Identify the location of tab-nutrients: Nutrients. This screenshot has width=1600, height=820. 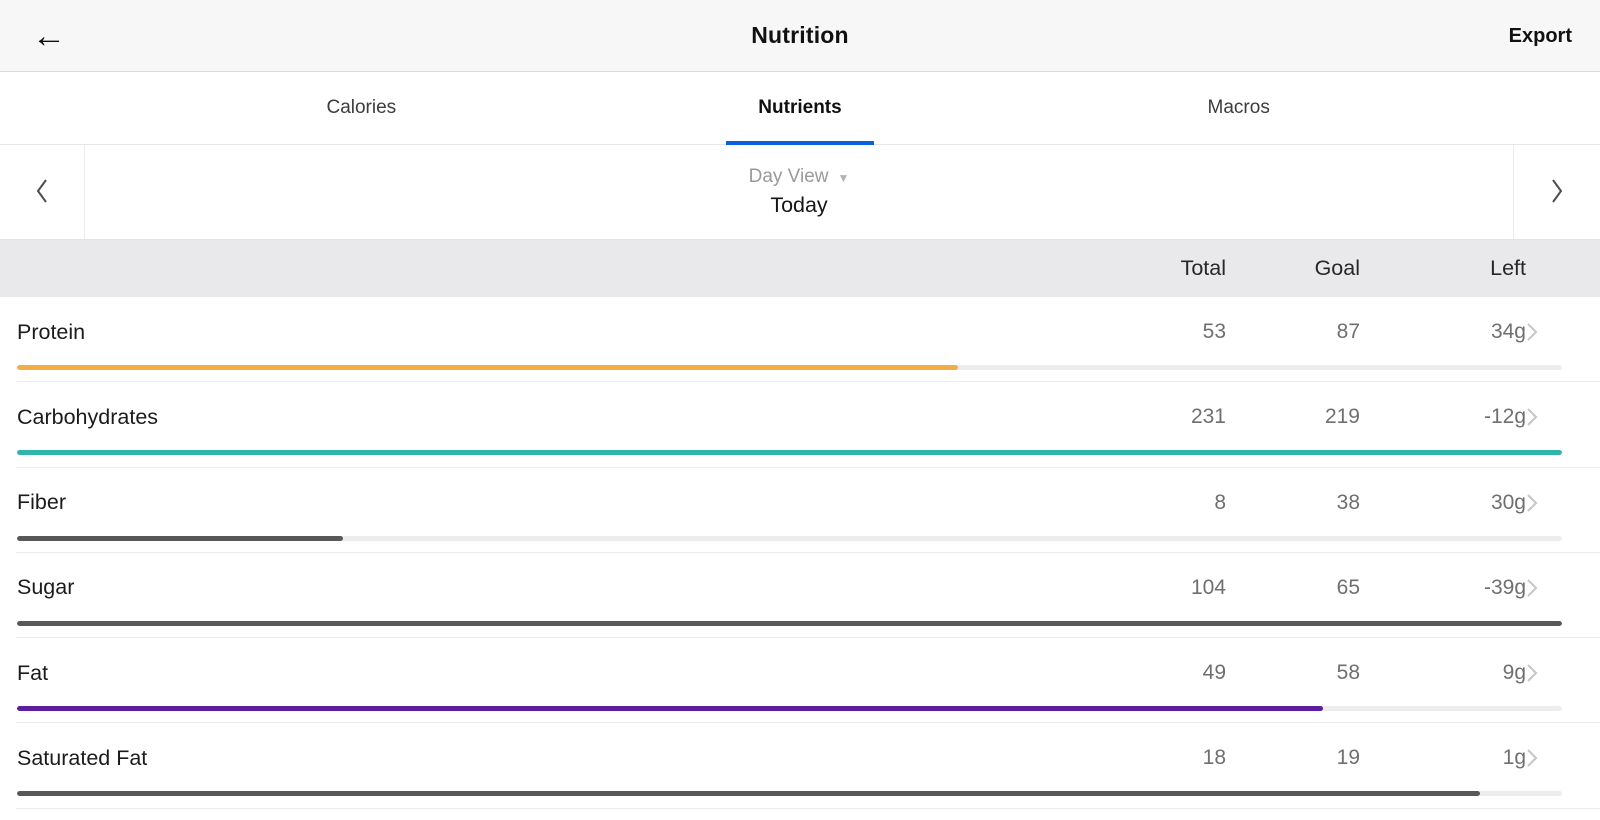
(800, 108).